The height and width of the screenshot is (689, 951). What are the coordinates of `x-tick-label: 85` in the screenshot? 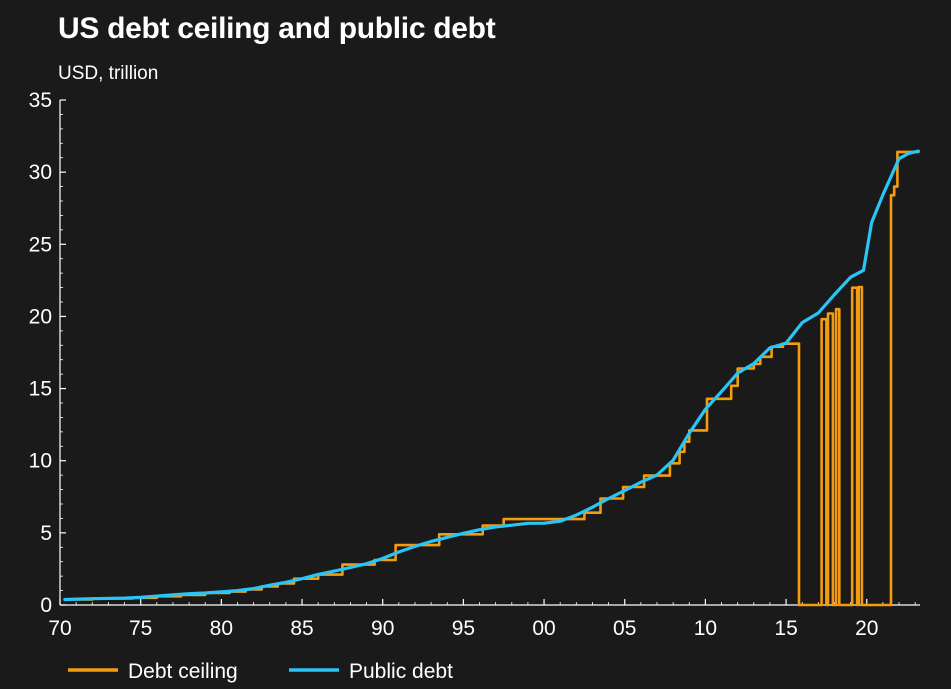 It's located at (301, 628).